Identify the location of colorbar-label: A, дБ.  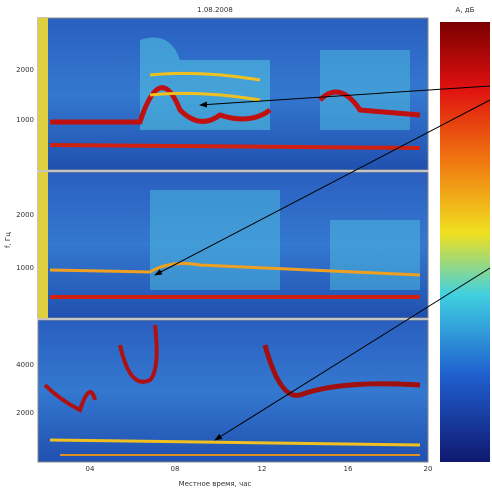
(465, 10).